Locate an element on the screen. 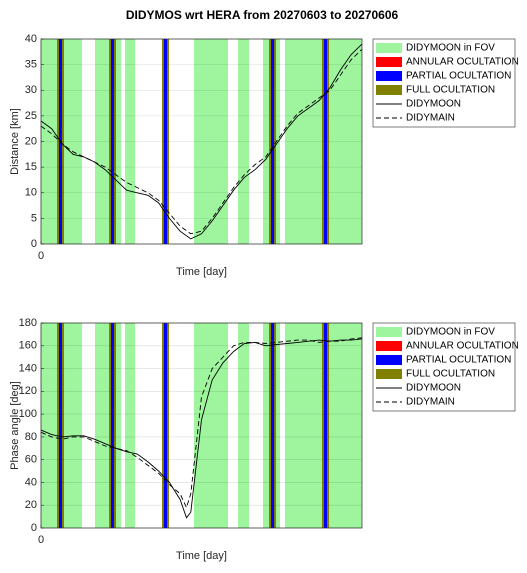 The height and width of the screenshot is (573, 527). y-tick-label: 100 is located at coordinates (28, 414).